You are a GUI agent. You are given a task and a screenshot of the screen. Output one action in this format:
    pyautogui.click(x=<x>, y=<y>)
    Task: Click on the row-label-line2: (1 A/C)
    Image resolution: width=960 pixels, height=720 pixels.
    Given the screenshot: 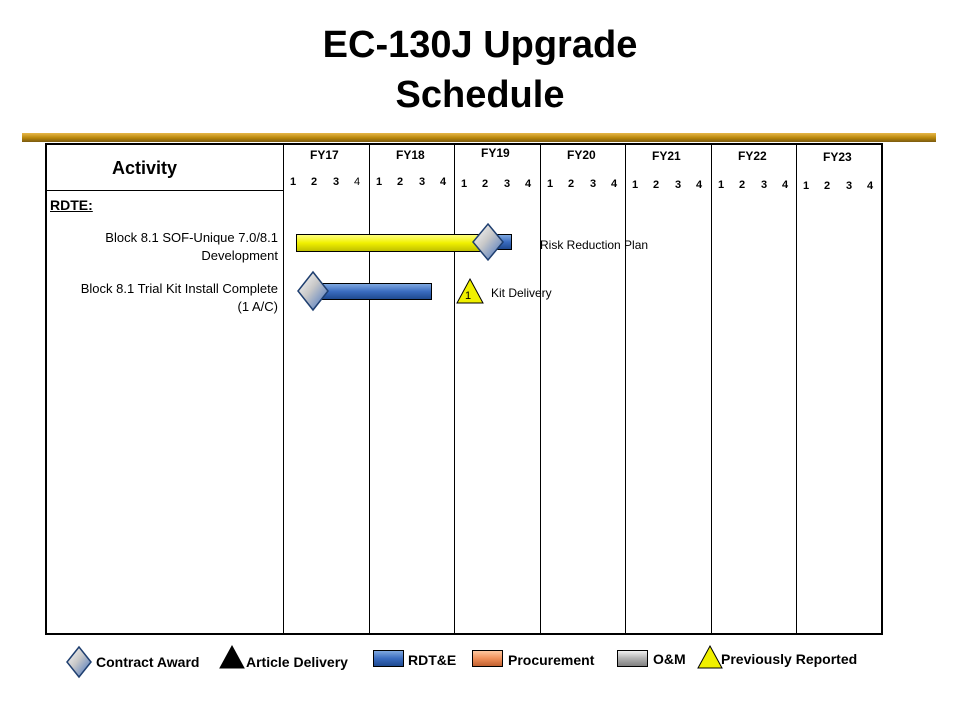 What is the action you would take?
    pyautogui.click(x=257, y=306)
    